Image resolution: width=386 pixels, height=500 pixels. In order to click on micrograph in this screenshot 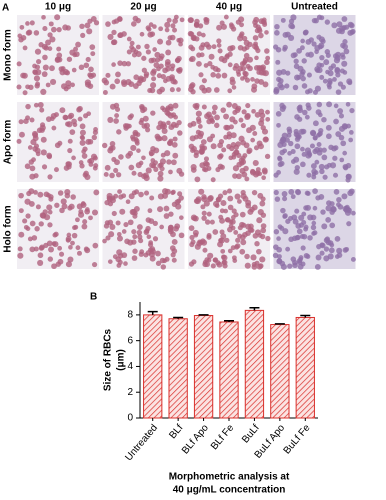, I will do `click(57, 141)`.